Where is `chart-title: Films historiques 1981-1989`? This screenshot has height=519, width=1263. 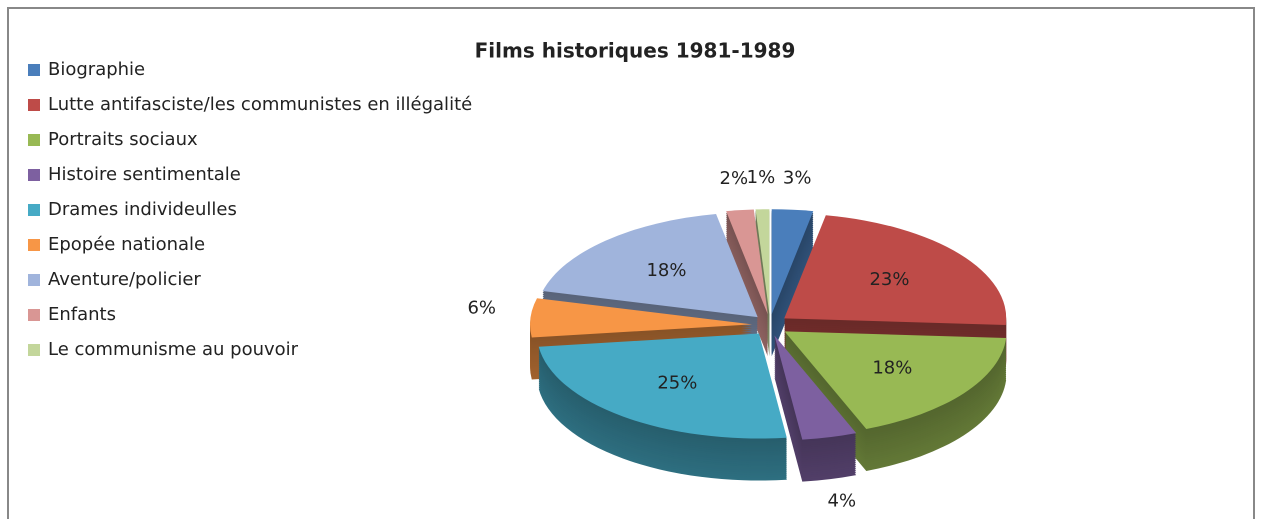 chart-title: Films historiques 1981-1989 is located at coordinates (635, 51).